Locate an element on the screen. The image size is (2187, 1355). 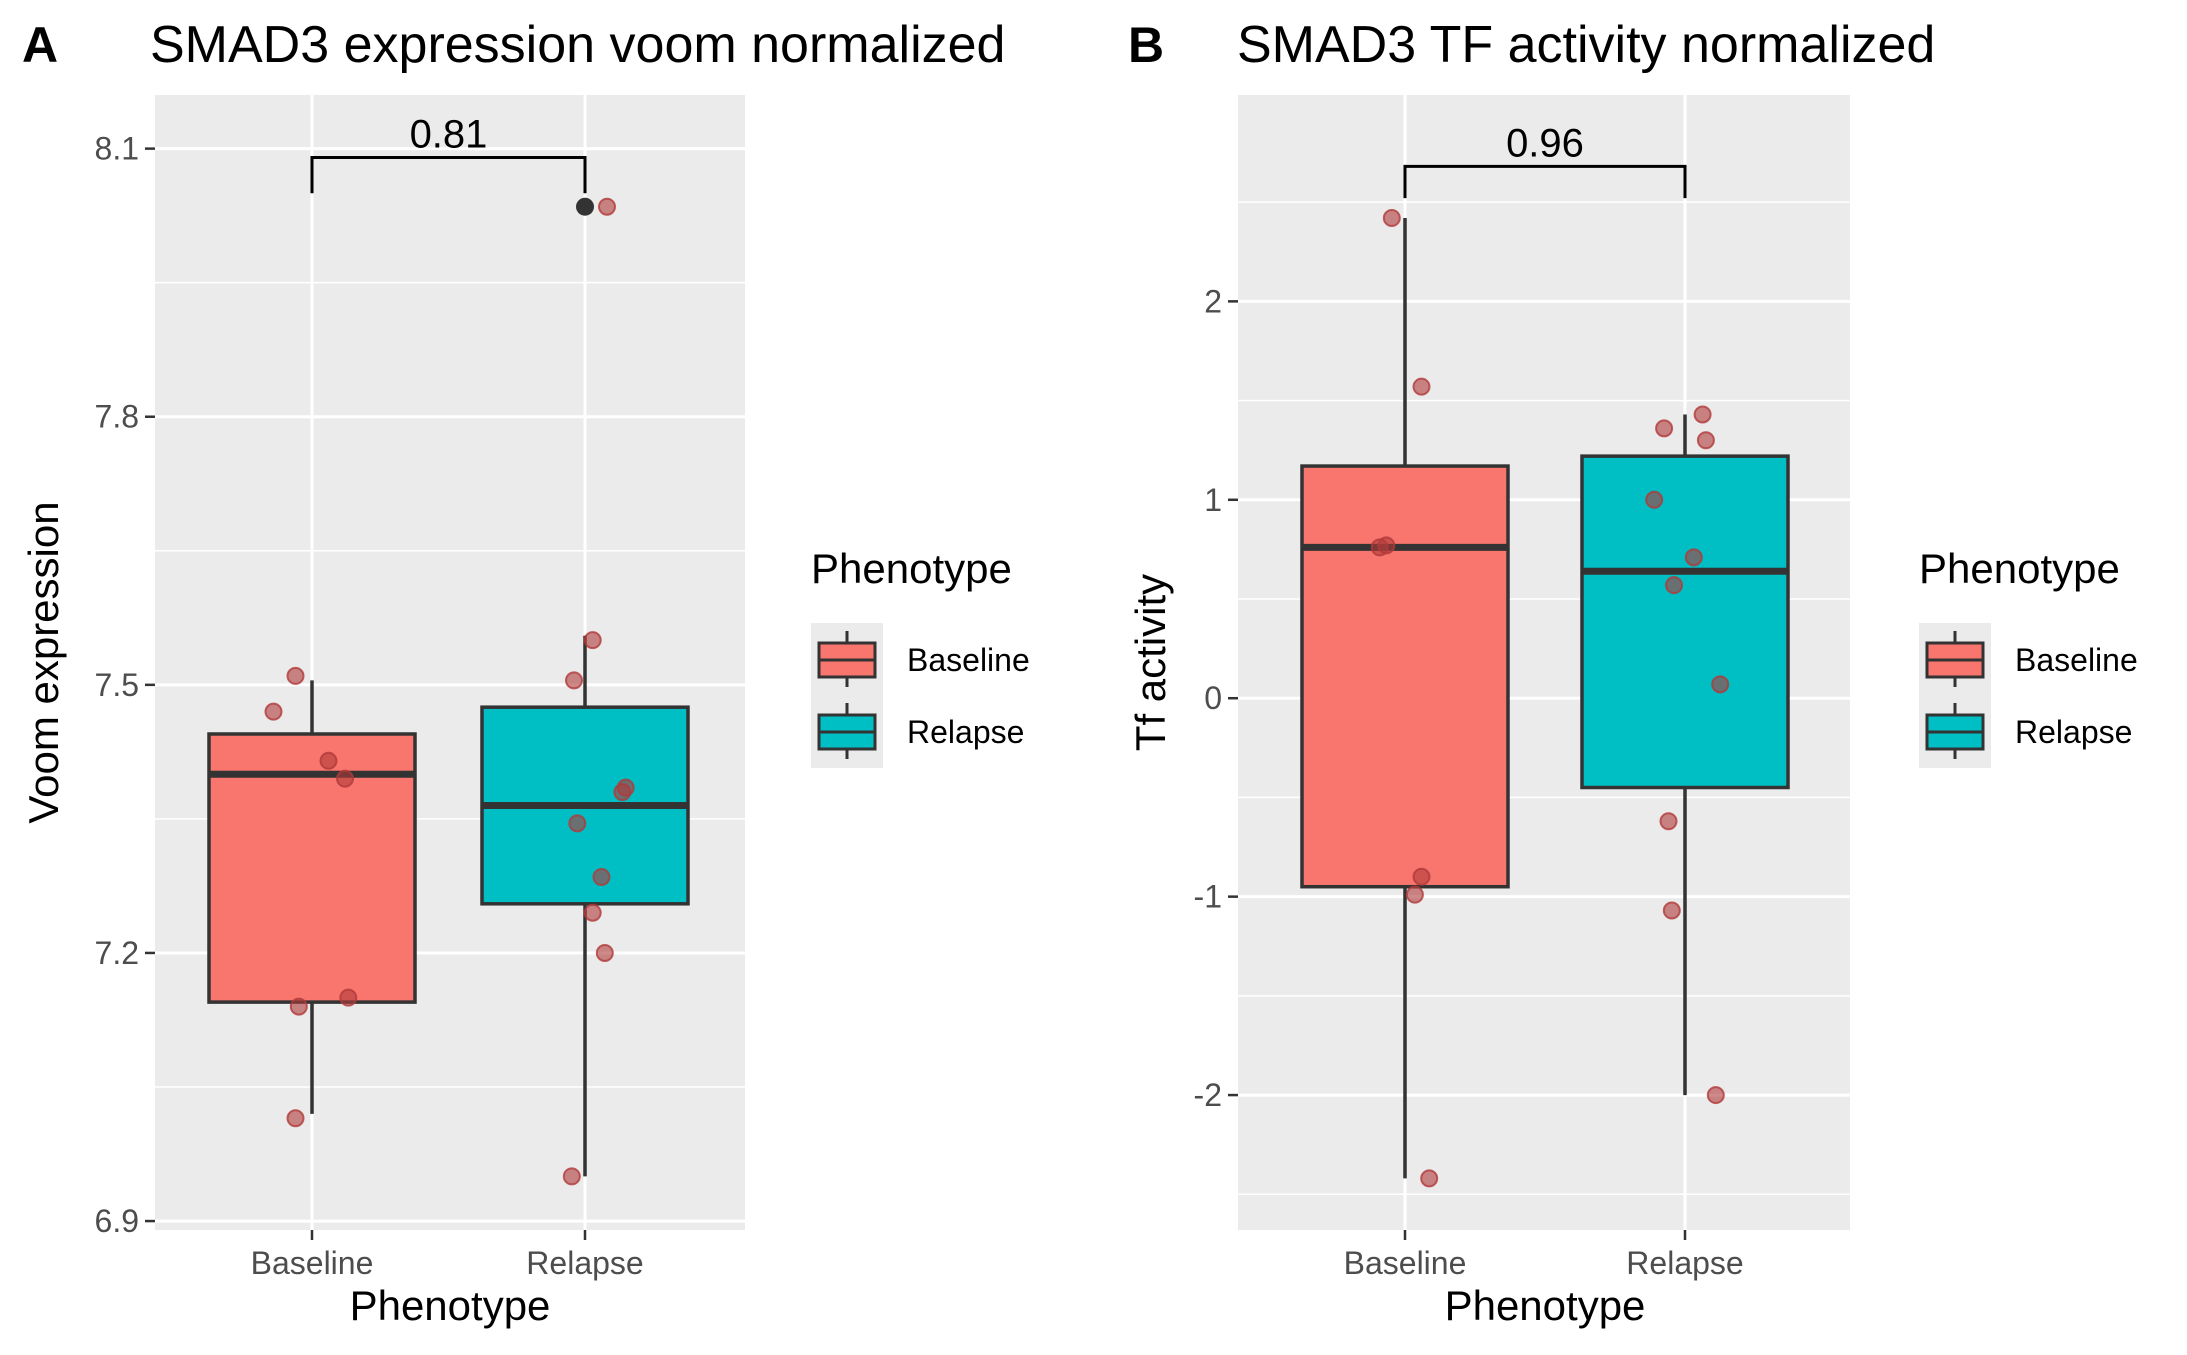
outlier-point is located at coordinates (585, 206).